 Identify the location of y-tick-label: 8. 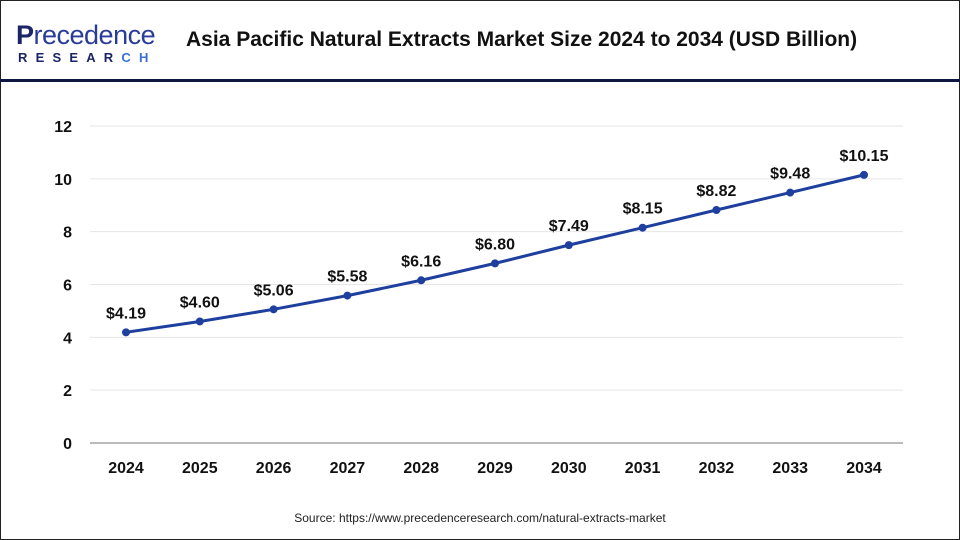
(67, 233).